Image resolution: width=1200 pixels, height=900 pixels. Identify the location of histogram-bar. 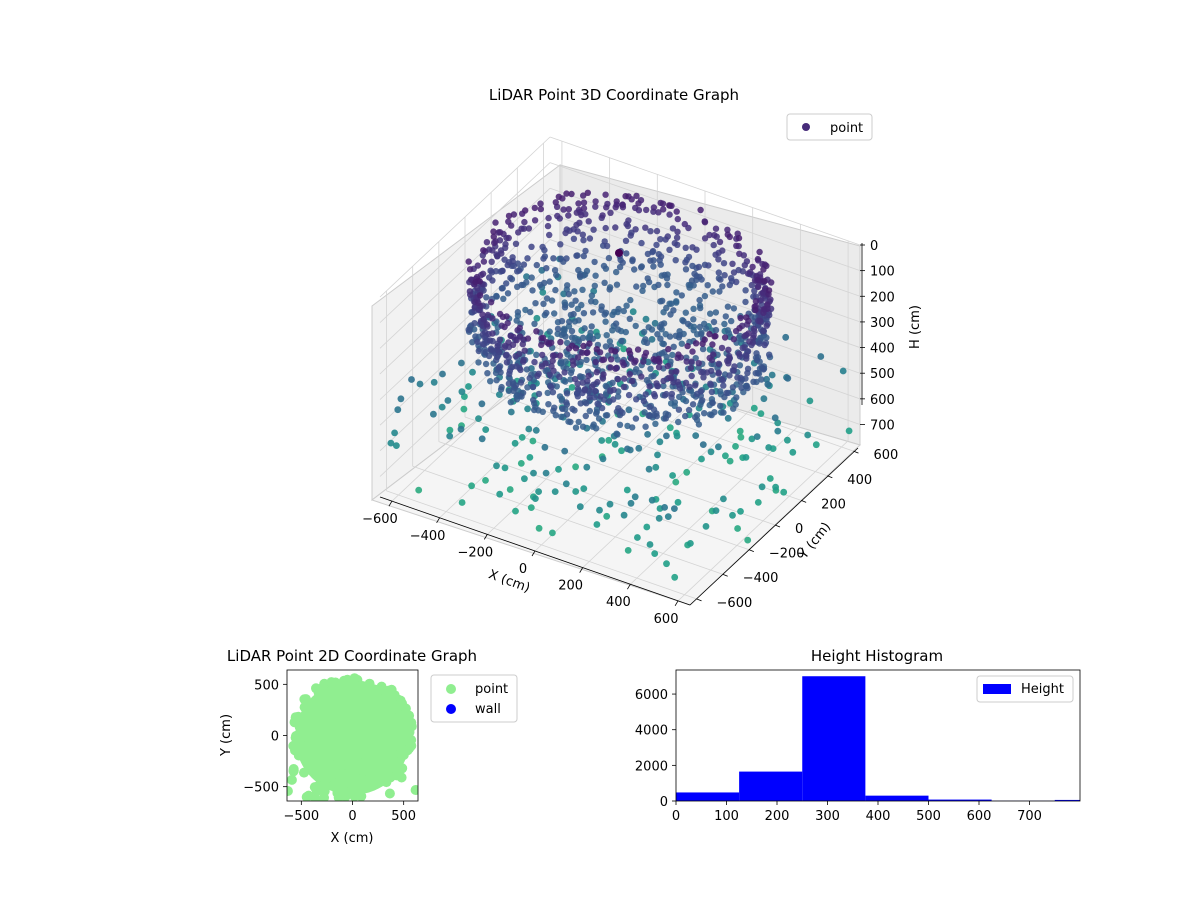
(1067, 800).